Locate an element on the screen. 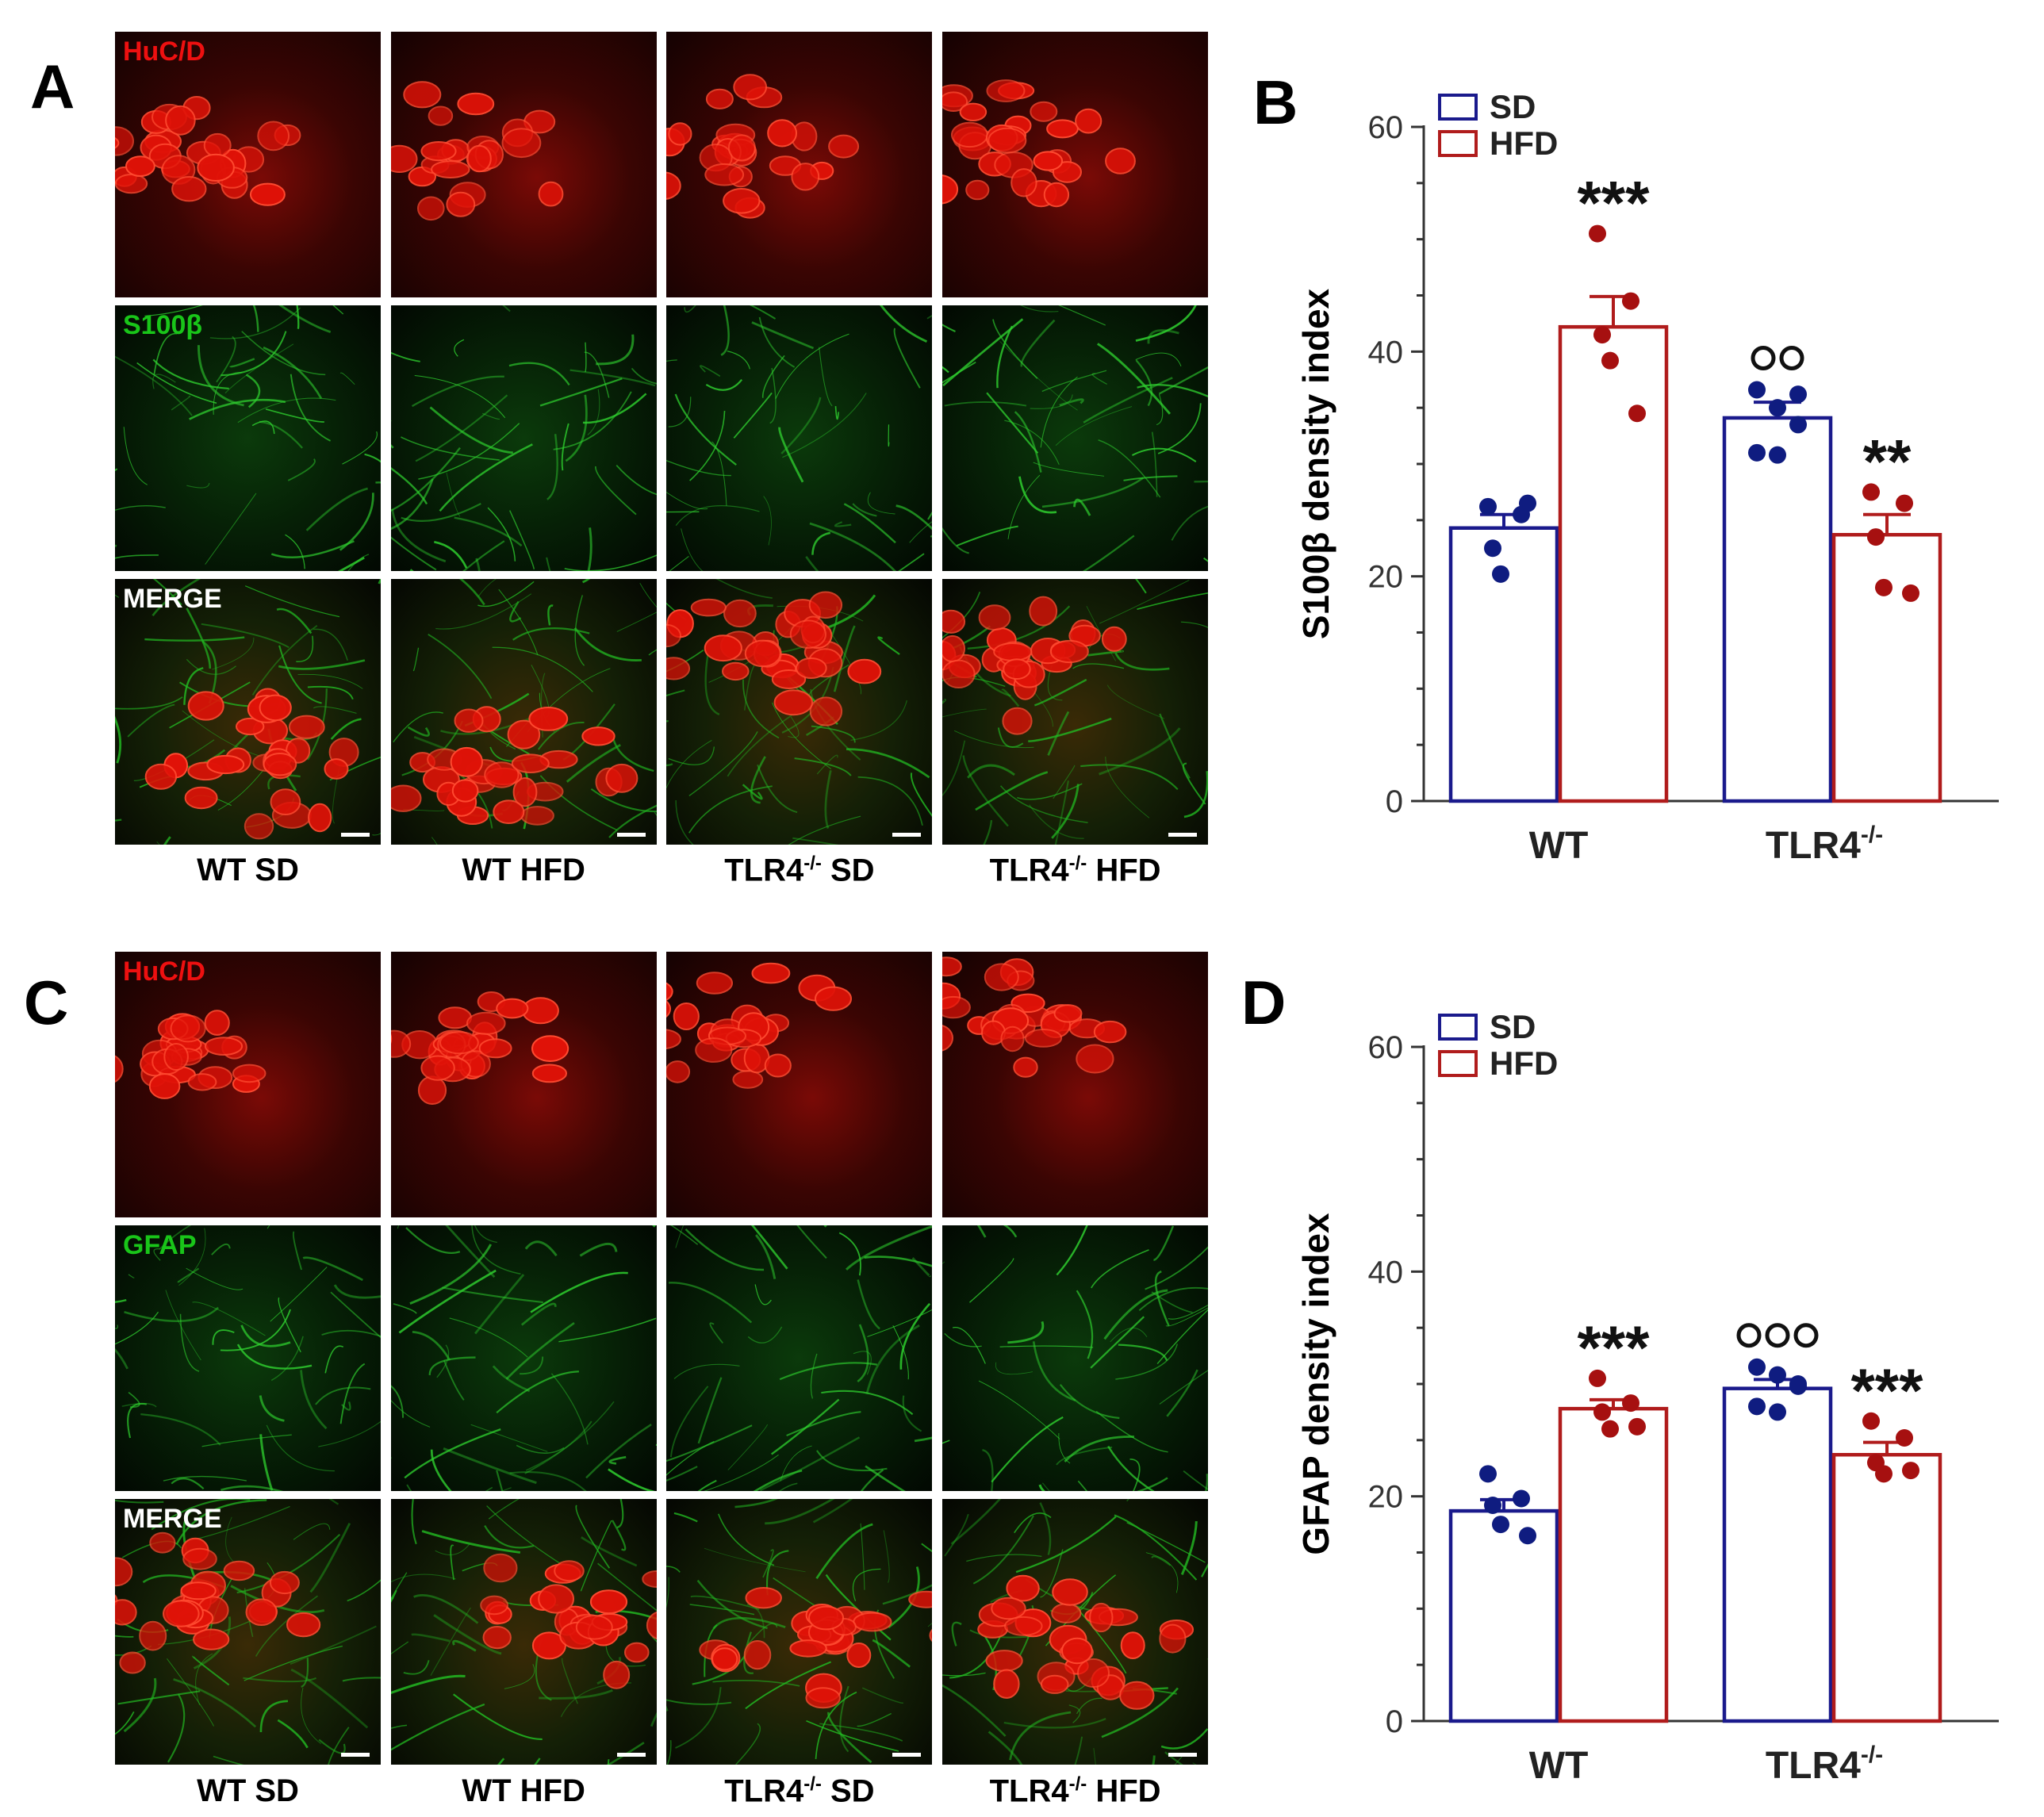 This screenshot has height=1817, width=2044. micrograph-a-r1-c2 is located at coordinates (799, 438).